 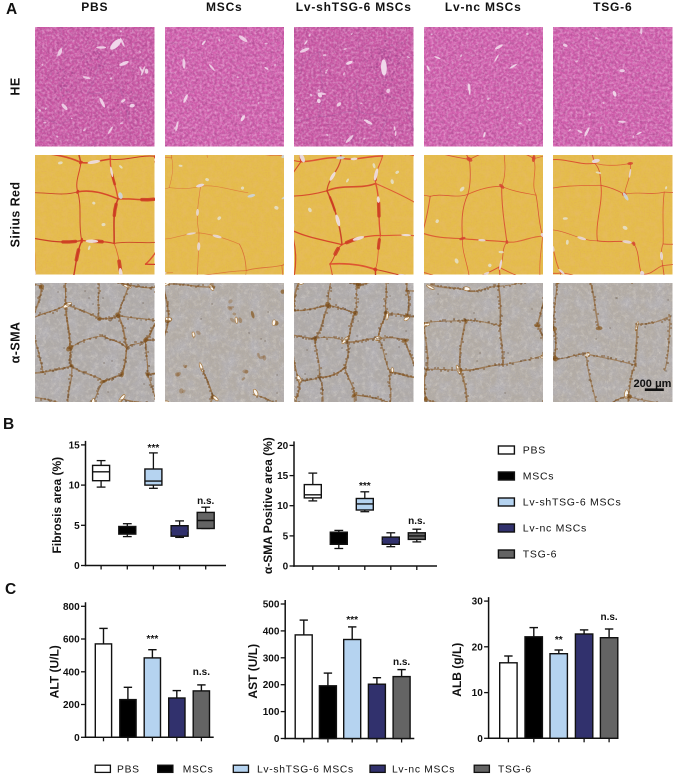 I want to click on svg-text: 300, so click(x=271, y=658).